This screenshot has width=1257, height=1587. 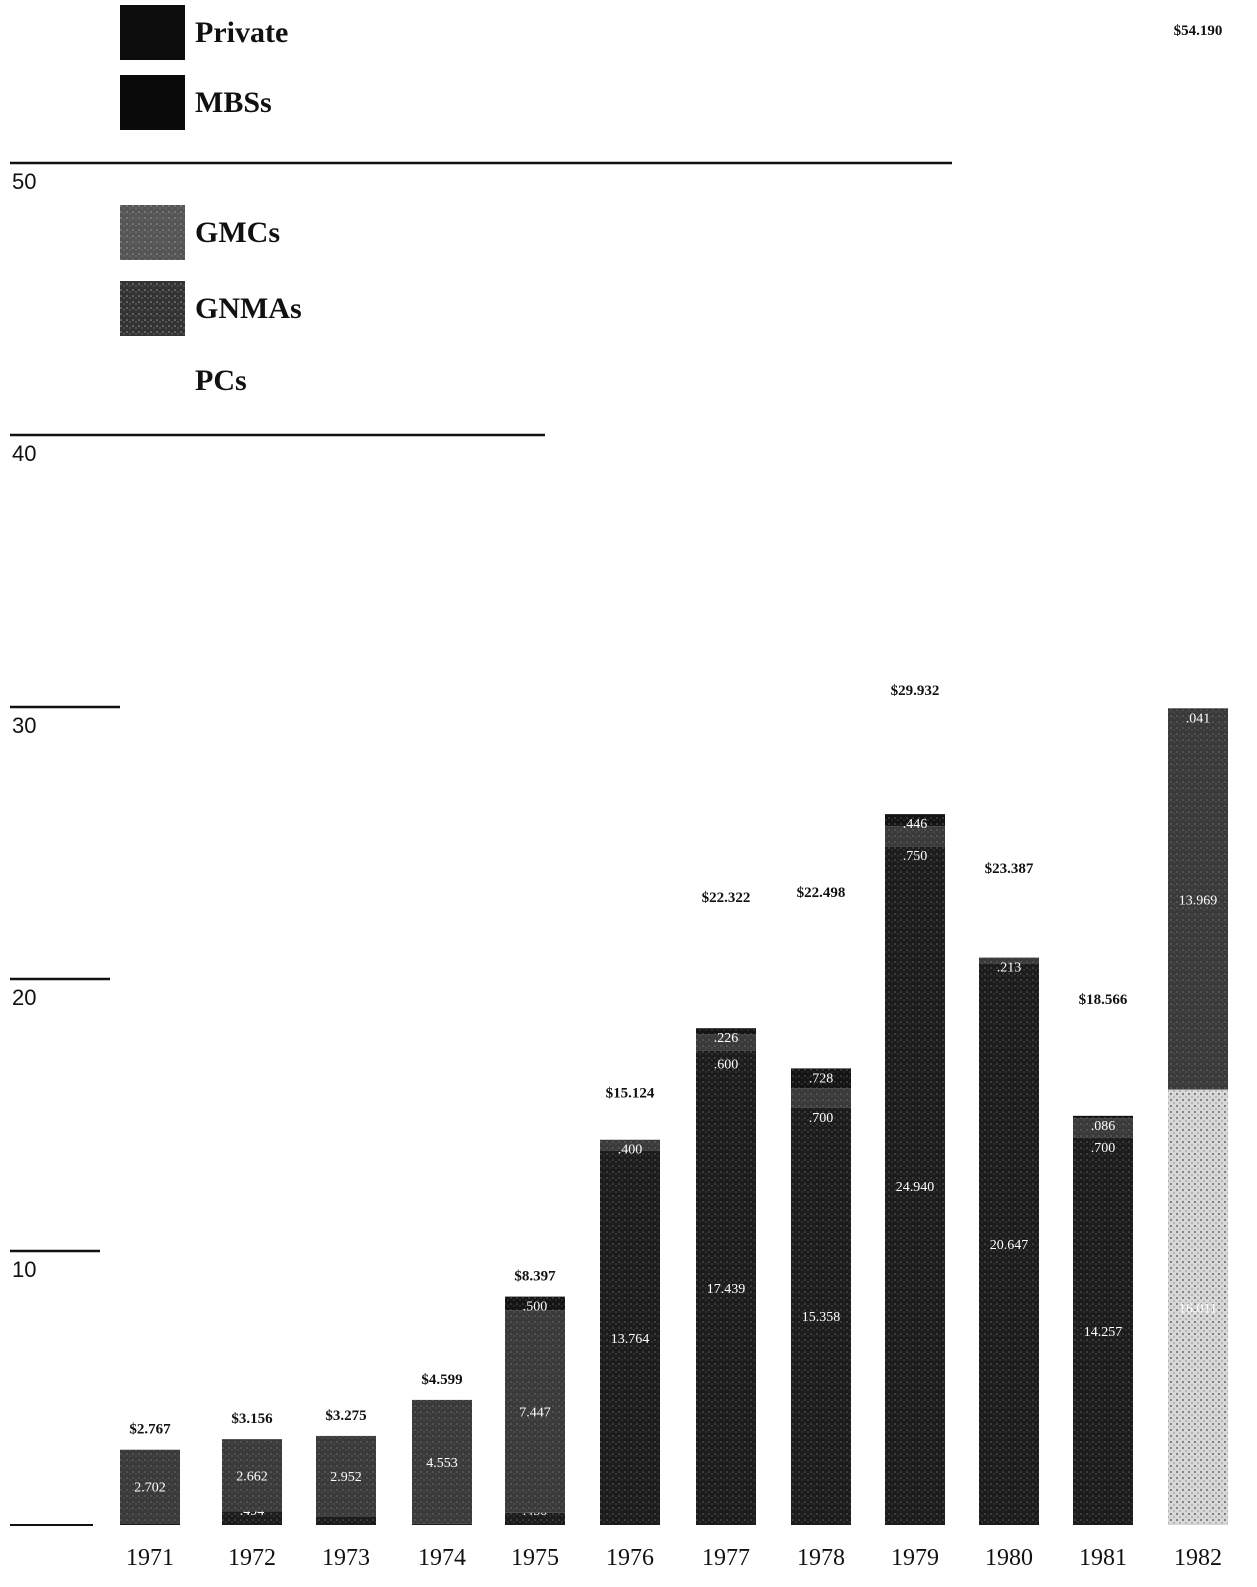 I want to click on legend-item-mbss: MBSs, so click(x=196, y=102).